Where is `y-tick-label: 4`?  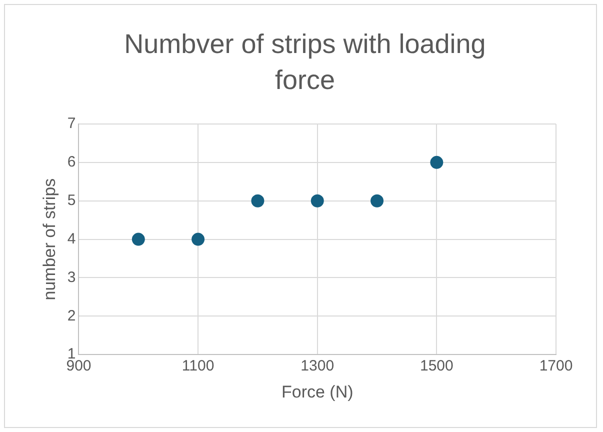
y-tick-label: 4 is located at coordinates (71, 239).